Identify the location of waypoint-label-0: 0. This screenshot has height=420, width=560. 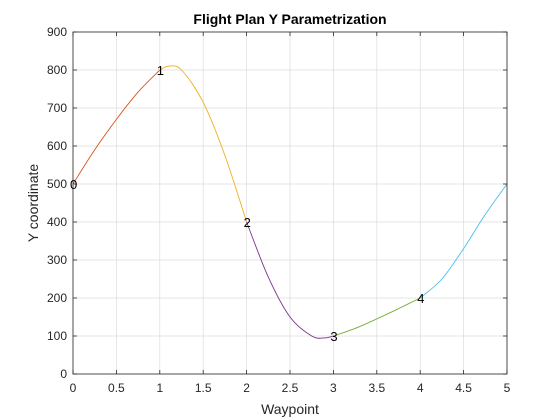
(73, 184).